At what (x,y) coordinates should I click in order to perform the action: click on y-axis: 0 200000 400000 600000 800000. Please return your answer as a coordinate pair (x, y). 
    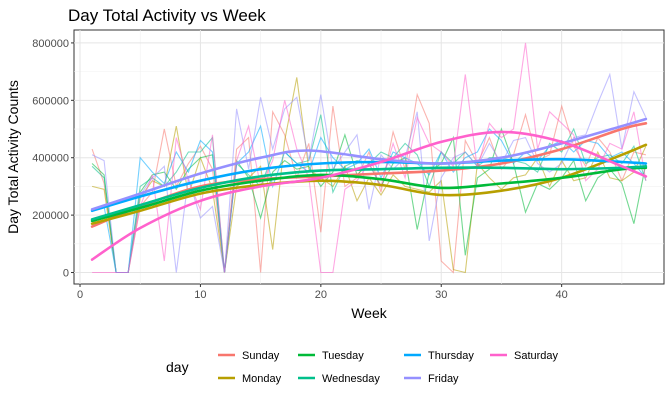
    Looking at the image, I should click on (53, 159).